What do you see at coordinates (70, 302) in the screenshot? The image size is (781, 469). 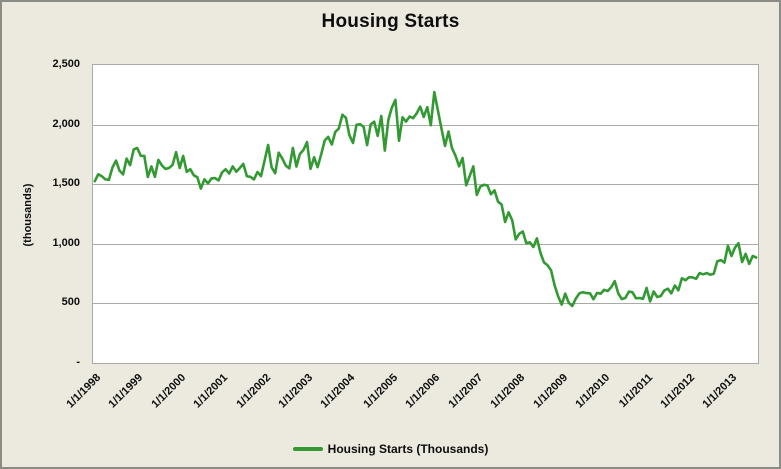 I see `y-tick-label: 500` at bounding box center [70, 302].